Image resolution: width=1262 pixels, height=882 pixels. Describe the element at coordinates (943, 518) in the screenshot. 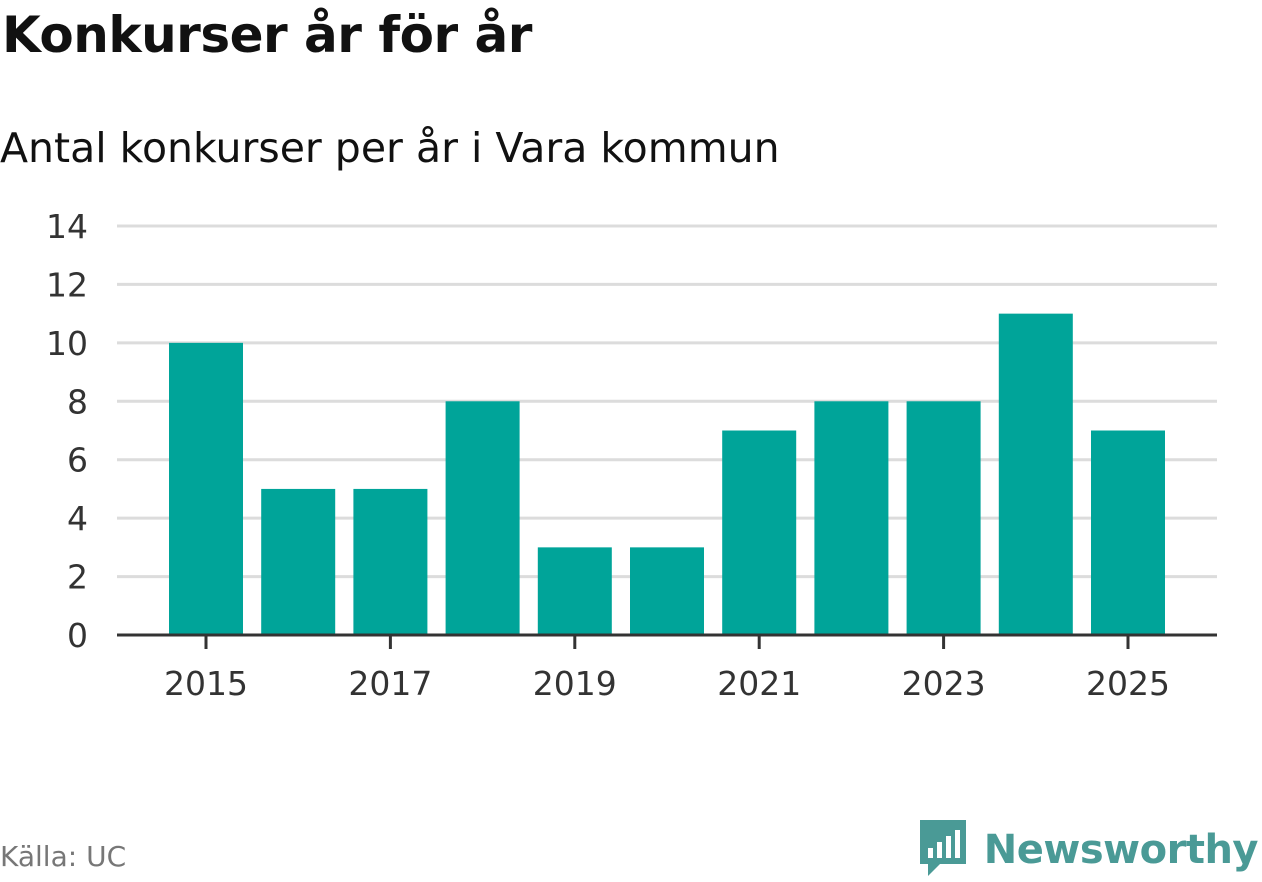

I see `bar-2023` at that location.